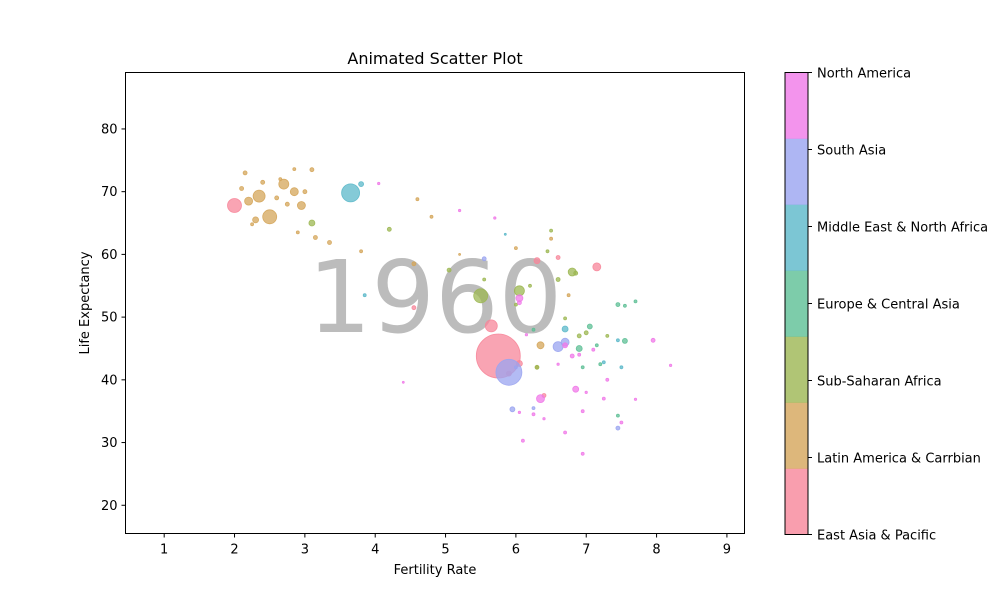  I want to click on x-axis: 1 2 3 4 5 6 7 8 9, so click(445, 545).